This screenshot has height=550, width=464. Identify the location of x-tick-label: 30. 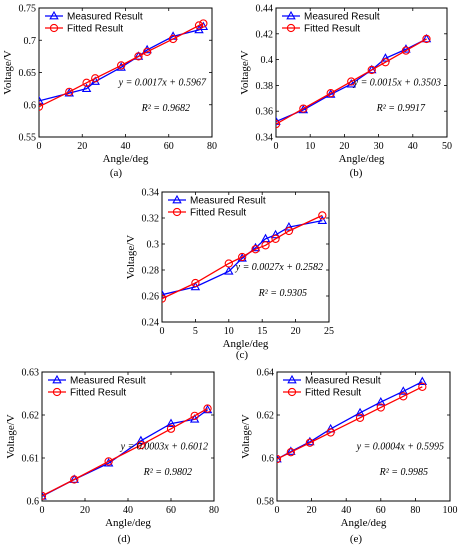
(379, 146).